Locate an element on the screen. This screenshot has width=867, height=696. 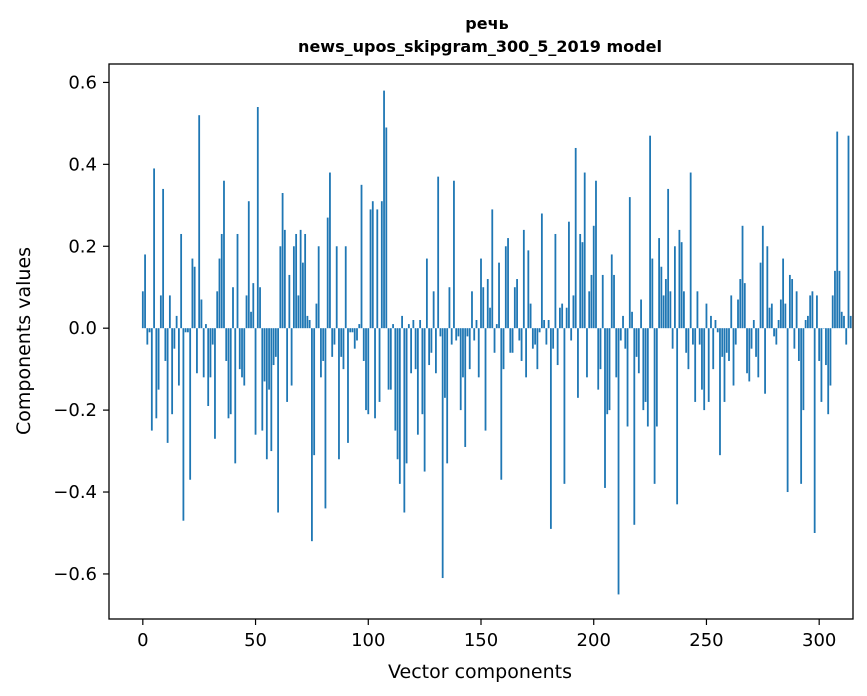
chart-subtitle: news_upos_skipgram_300_5_2019 model is located at coordinates (480, 46).